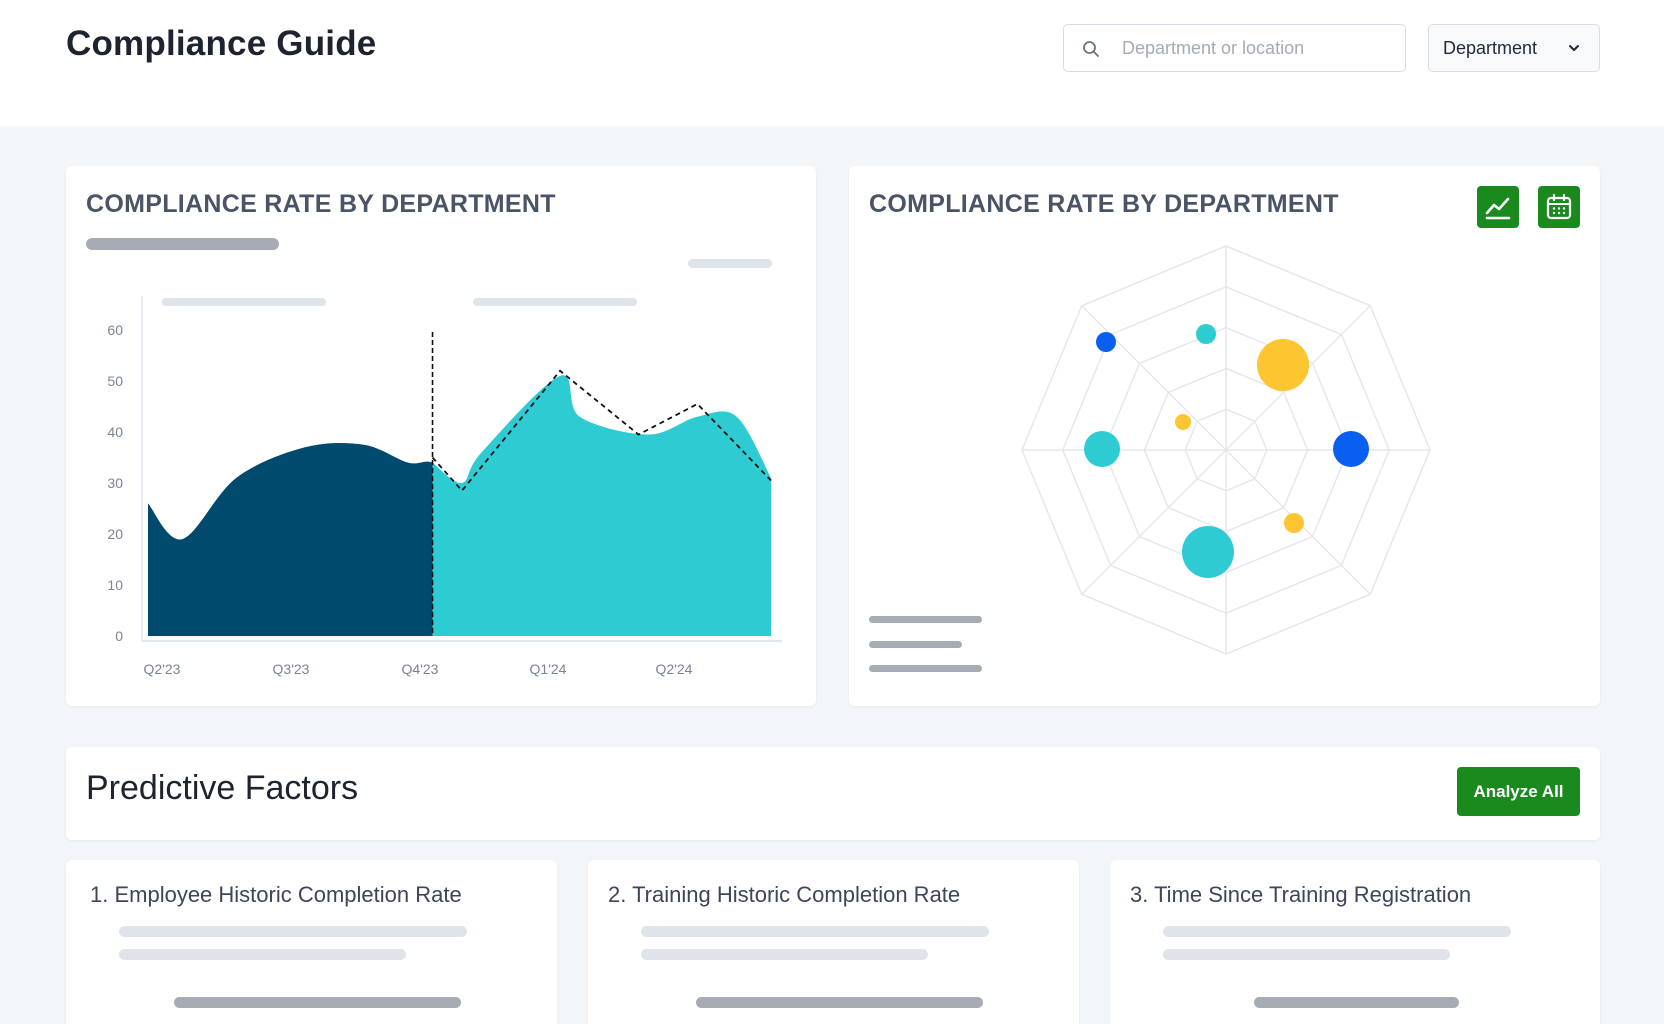 The height and width of the screenshot is (1024, 1664). What do you see at coordinates (601, 431) in the screenshot?
I see `prediction-dashed-line` at bounding box center [601, 431].